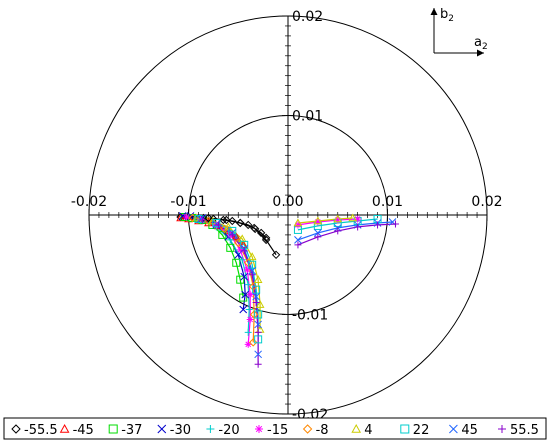 Image resolution: width=550 pixels, height=443 pixels. I want to click on legend-entry-9: 45, so click(469, 430).